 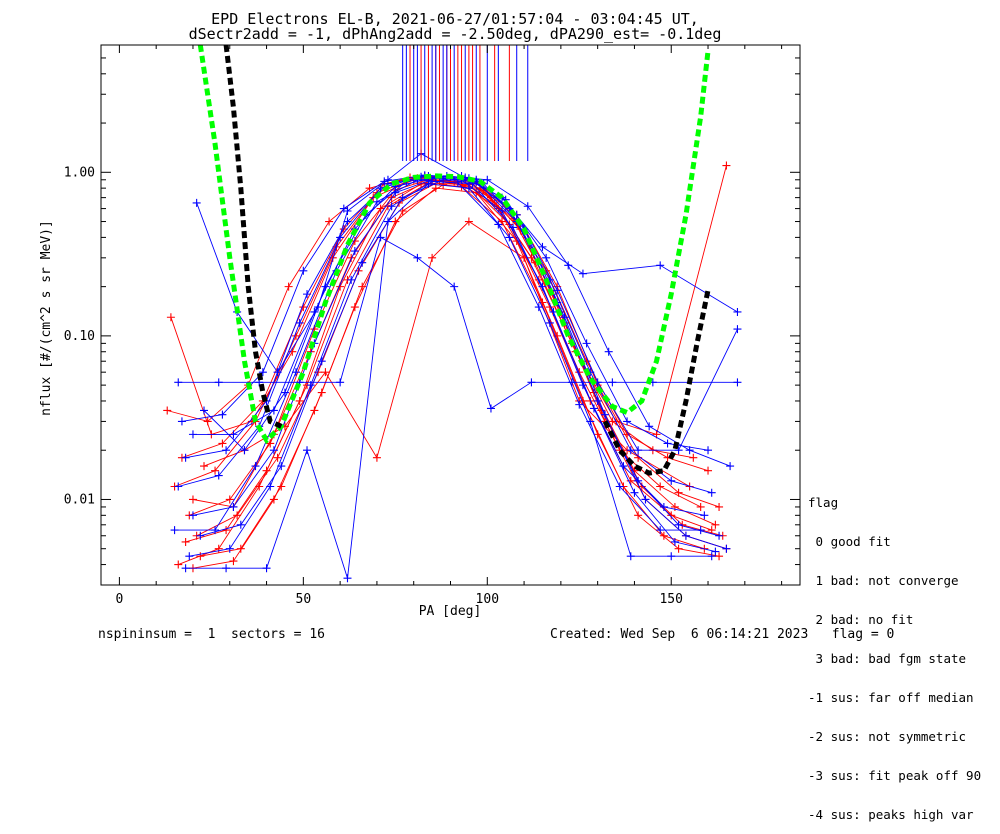 What do you see at coordinates (891, 814) in the screenshot?
I see `legend-item: -4 sus: peaks high var` at bounding box center [891, 814].